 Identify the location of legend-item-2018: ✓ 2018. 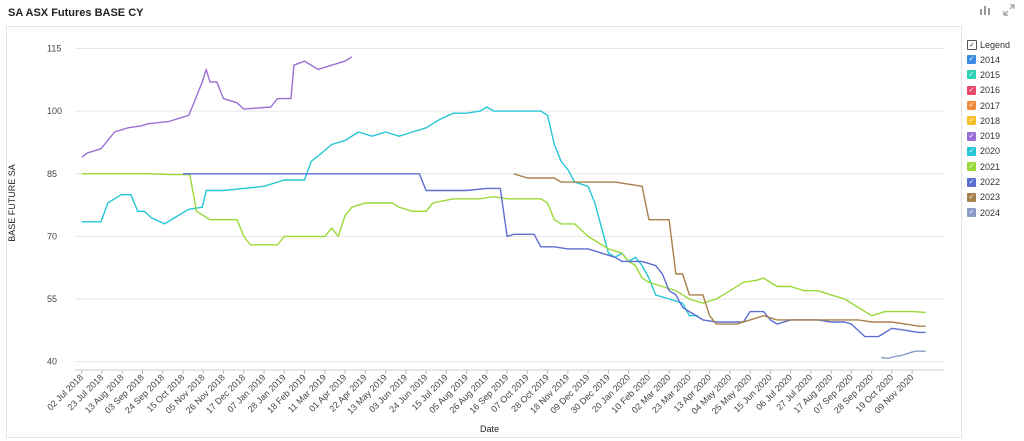
(988, 120).